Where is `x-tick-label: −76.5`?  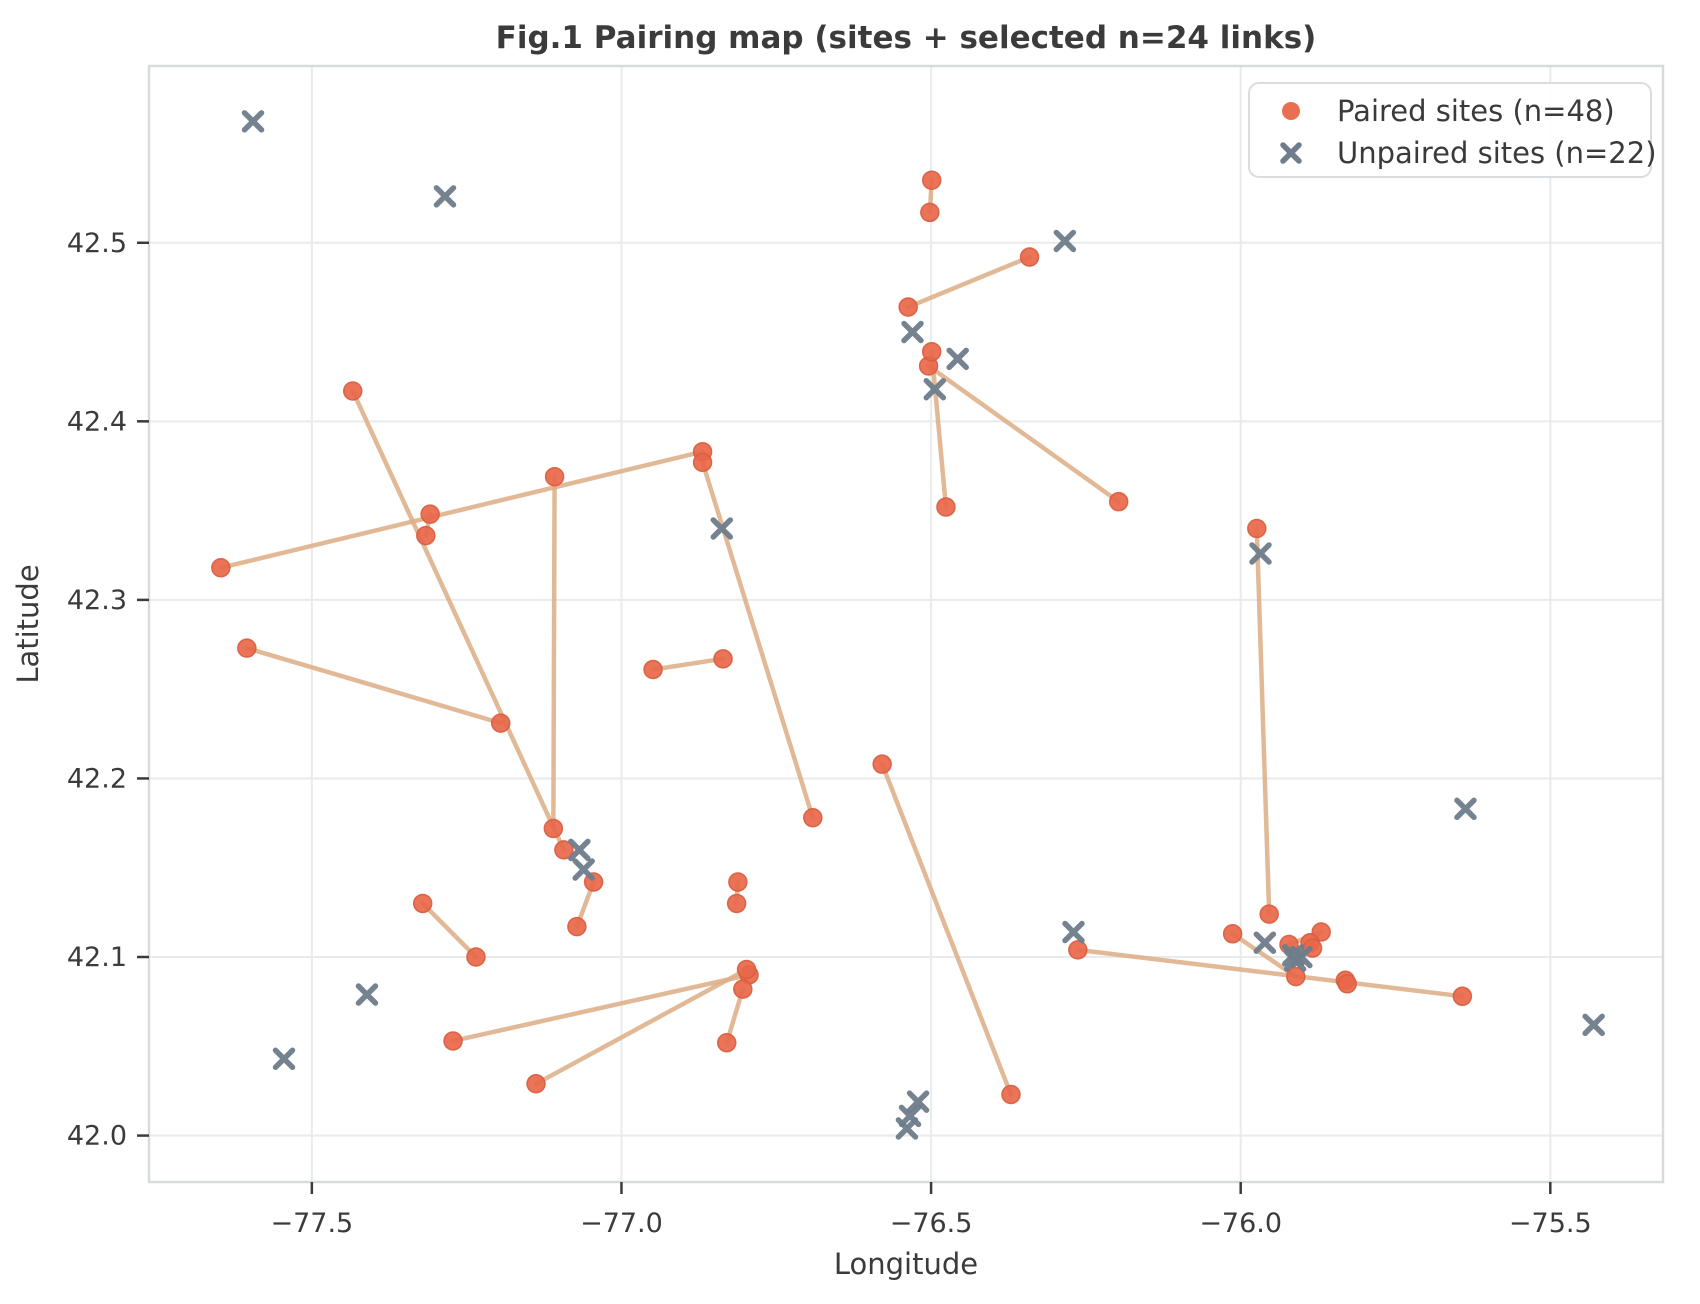
x-tick-label: −76.5 is located at coordinates (931, 1223).